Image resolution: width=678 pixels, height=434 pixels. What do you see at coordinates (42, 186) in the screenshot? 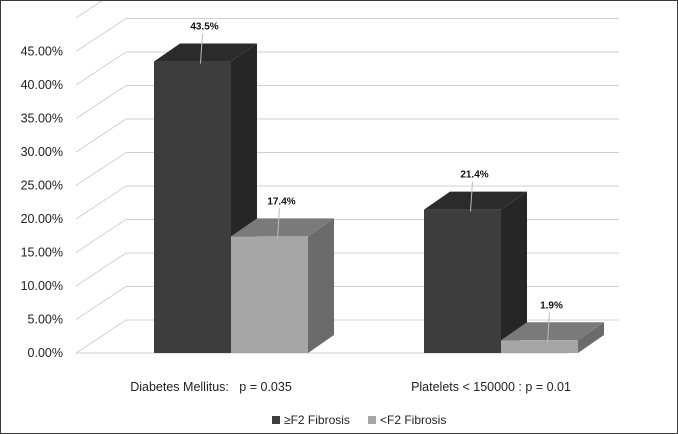
I see `y-tick-label: 25.00%` at bounding box center [42, 186].